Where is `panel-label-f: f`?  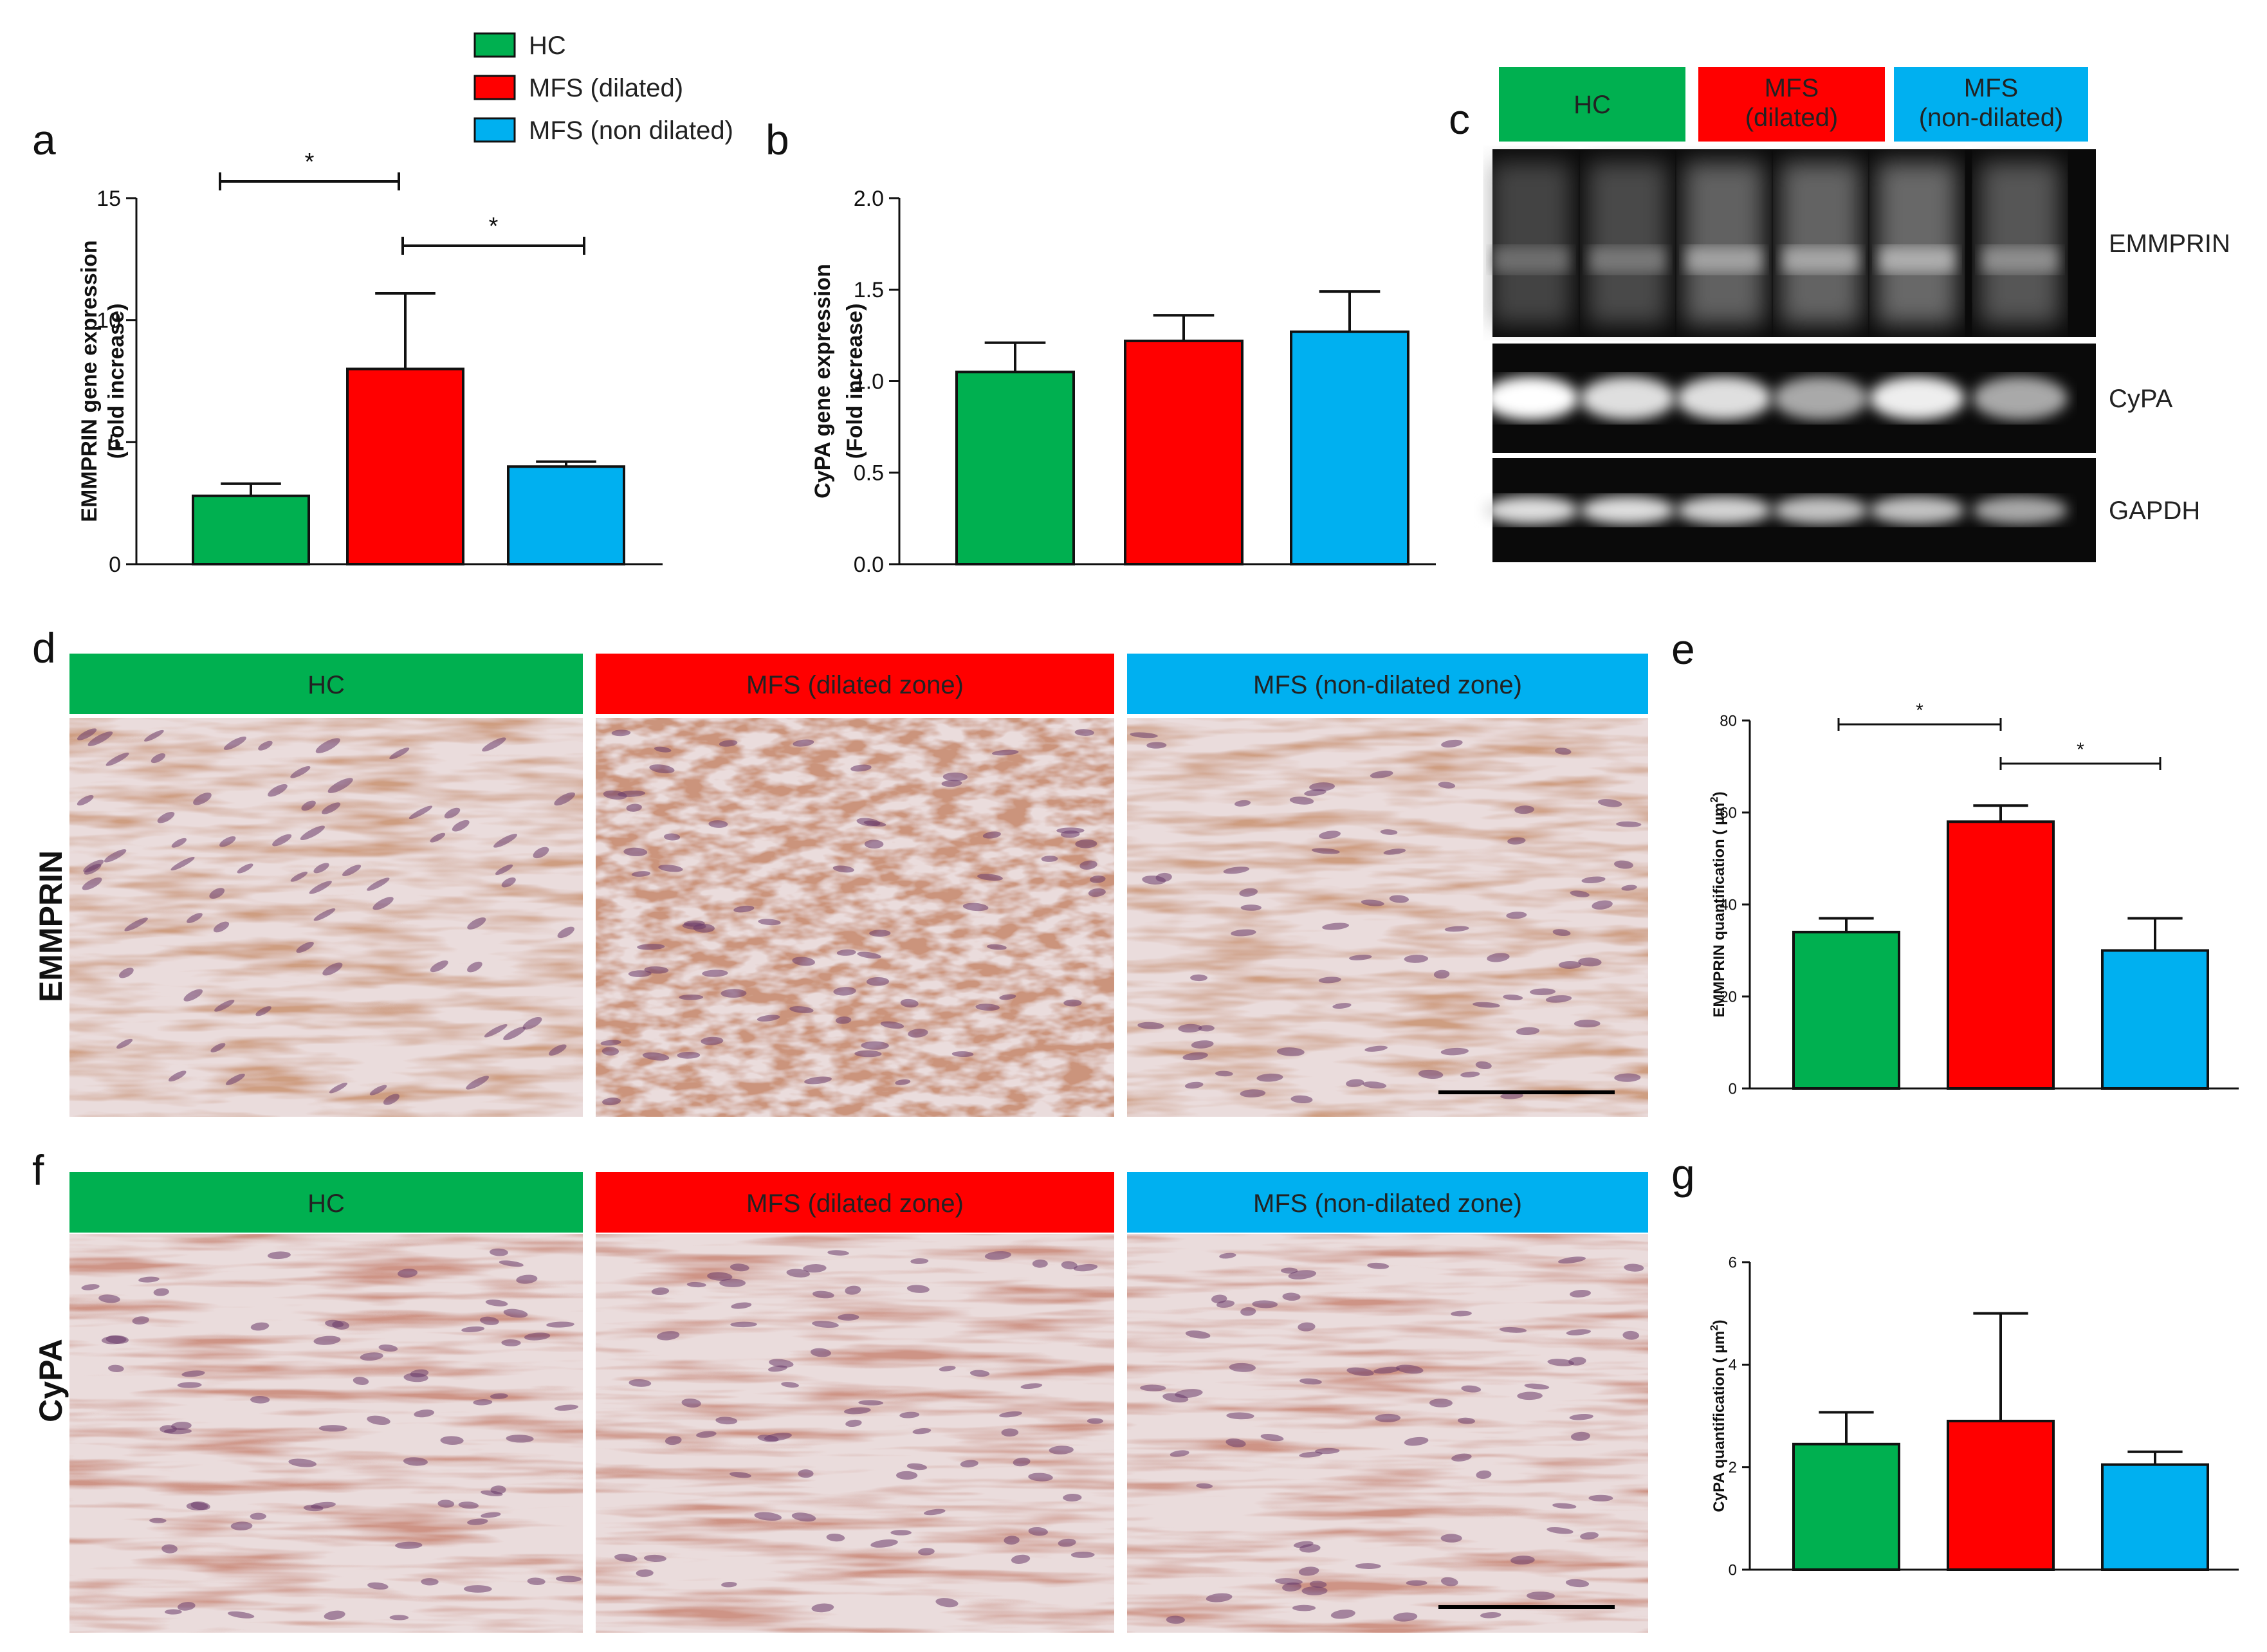
panel-label-f: f is located at coordinates (38, 1170).